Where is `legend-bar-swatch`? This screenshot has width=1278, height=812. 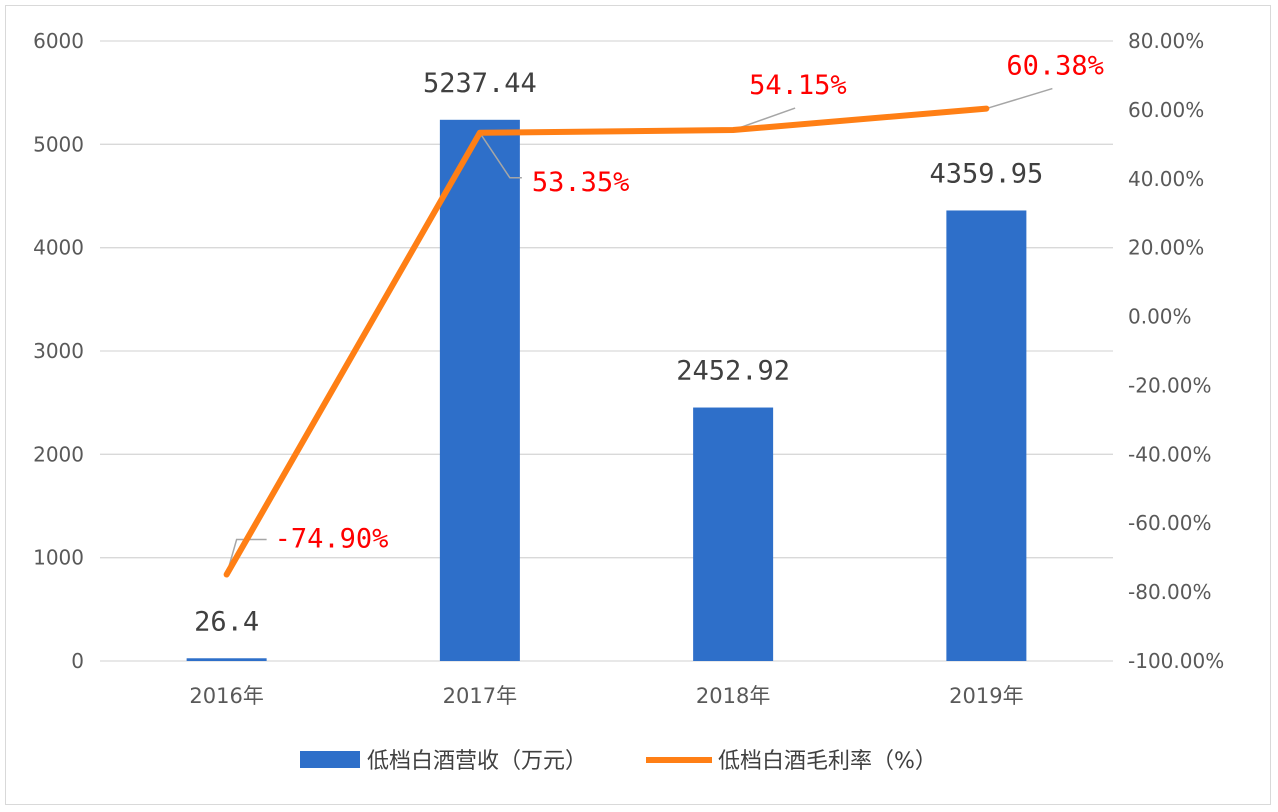
legend-bar-swatch is located at coordinates (330, 759).